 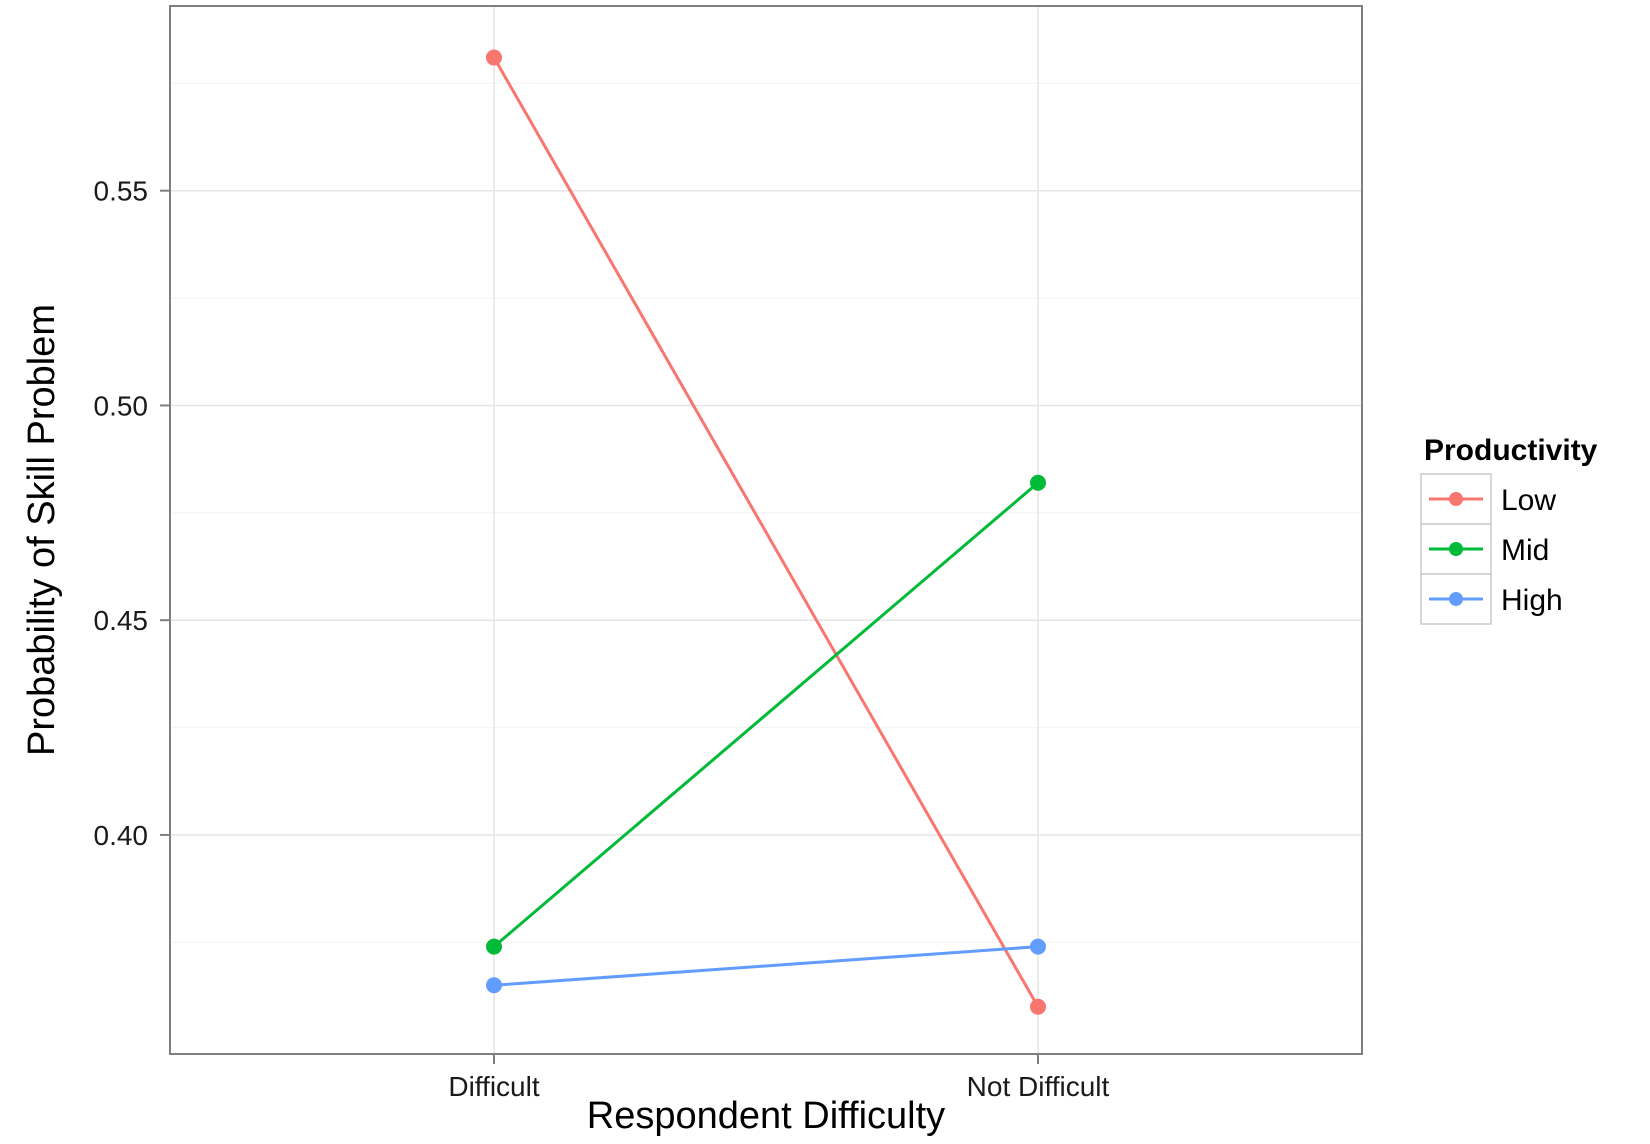 What do you see at coordinates (766, 1116) in the screenshot?
I see `x-axis-title: Respondent Difficulty` at bounding box center [766, 1116].